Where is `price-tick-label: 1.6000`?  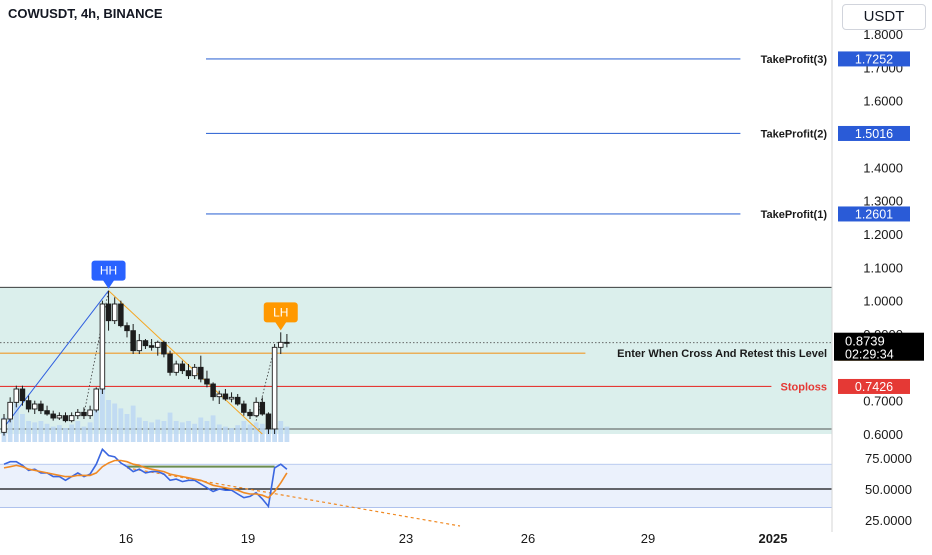 price-tick-label: 1.6000 is located at coordinates (883, 101).